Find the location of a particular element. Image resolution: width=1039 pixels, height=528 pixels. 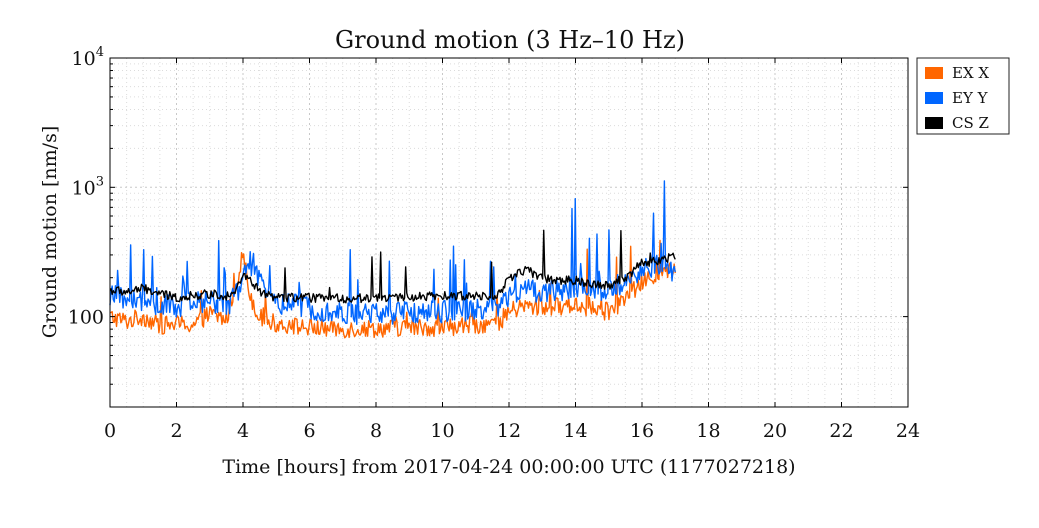

legend-label: EY Y is located at coordinates (970, 98).